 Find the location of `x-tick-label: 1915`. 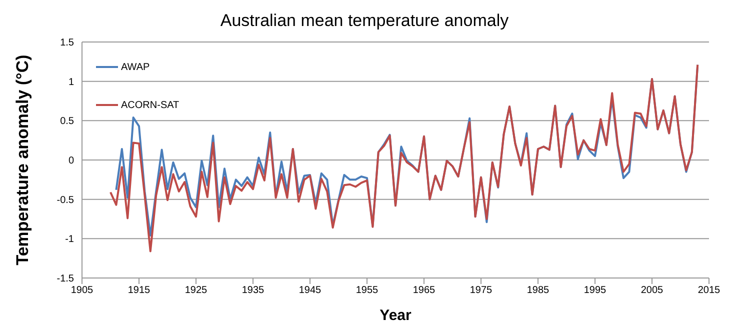

x-tick-label: 1915 is located at coordinates (139, 290).